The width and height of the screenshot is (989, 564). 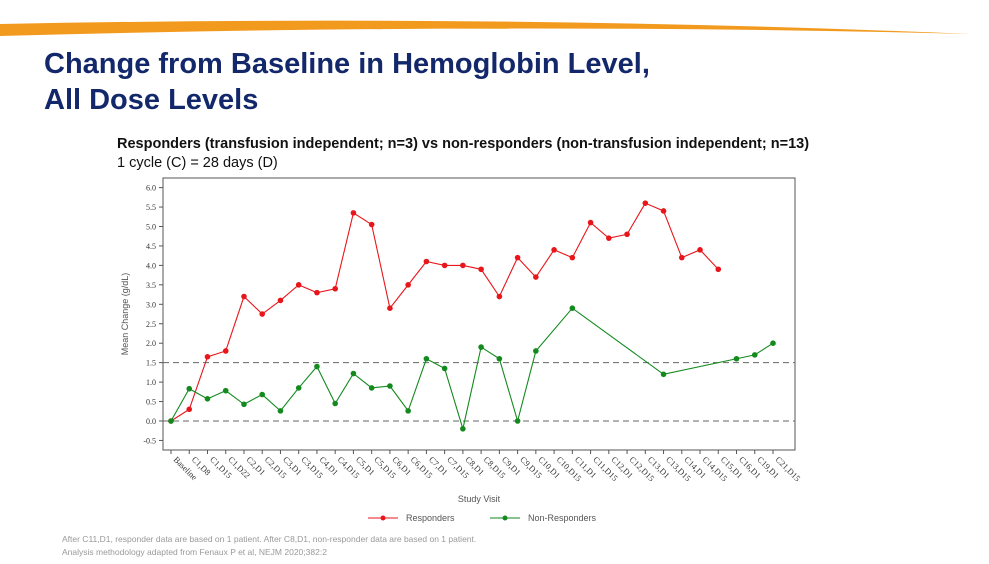 I want to click on y-tick-label: 0.0, so click(x=151, y=421).